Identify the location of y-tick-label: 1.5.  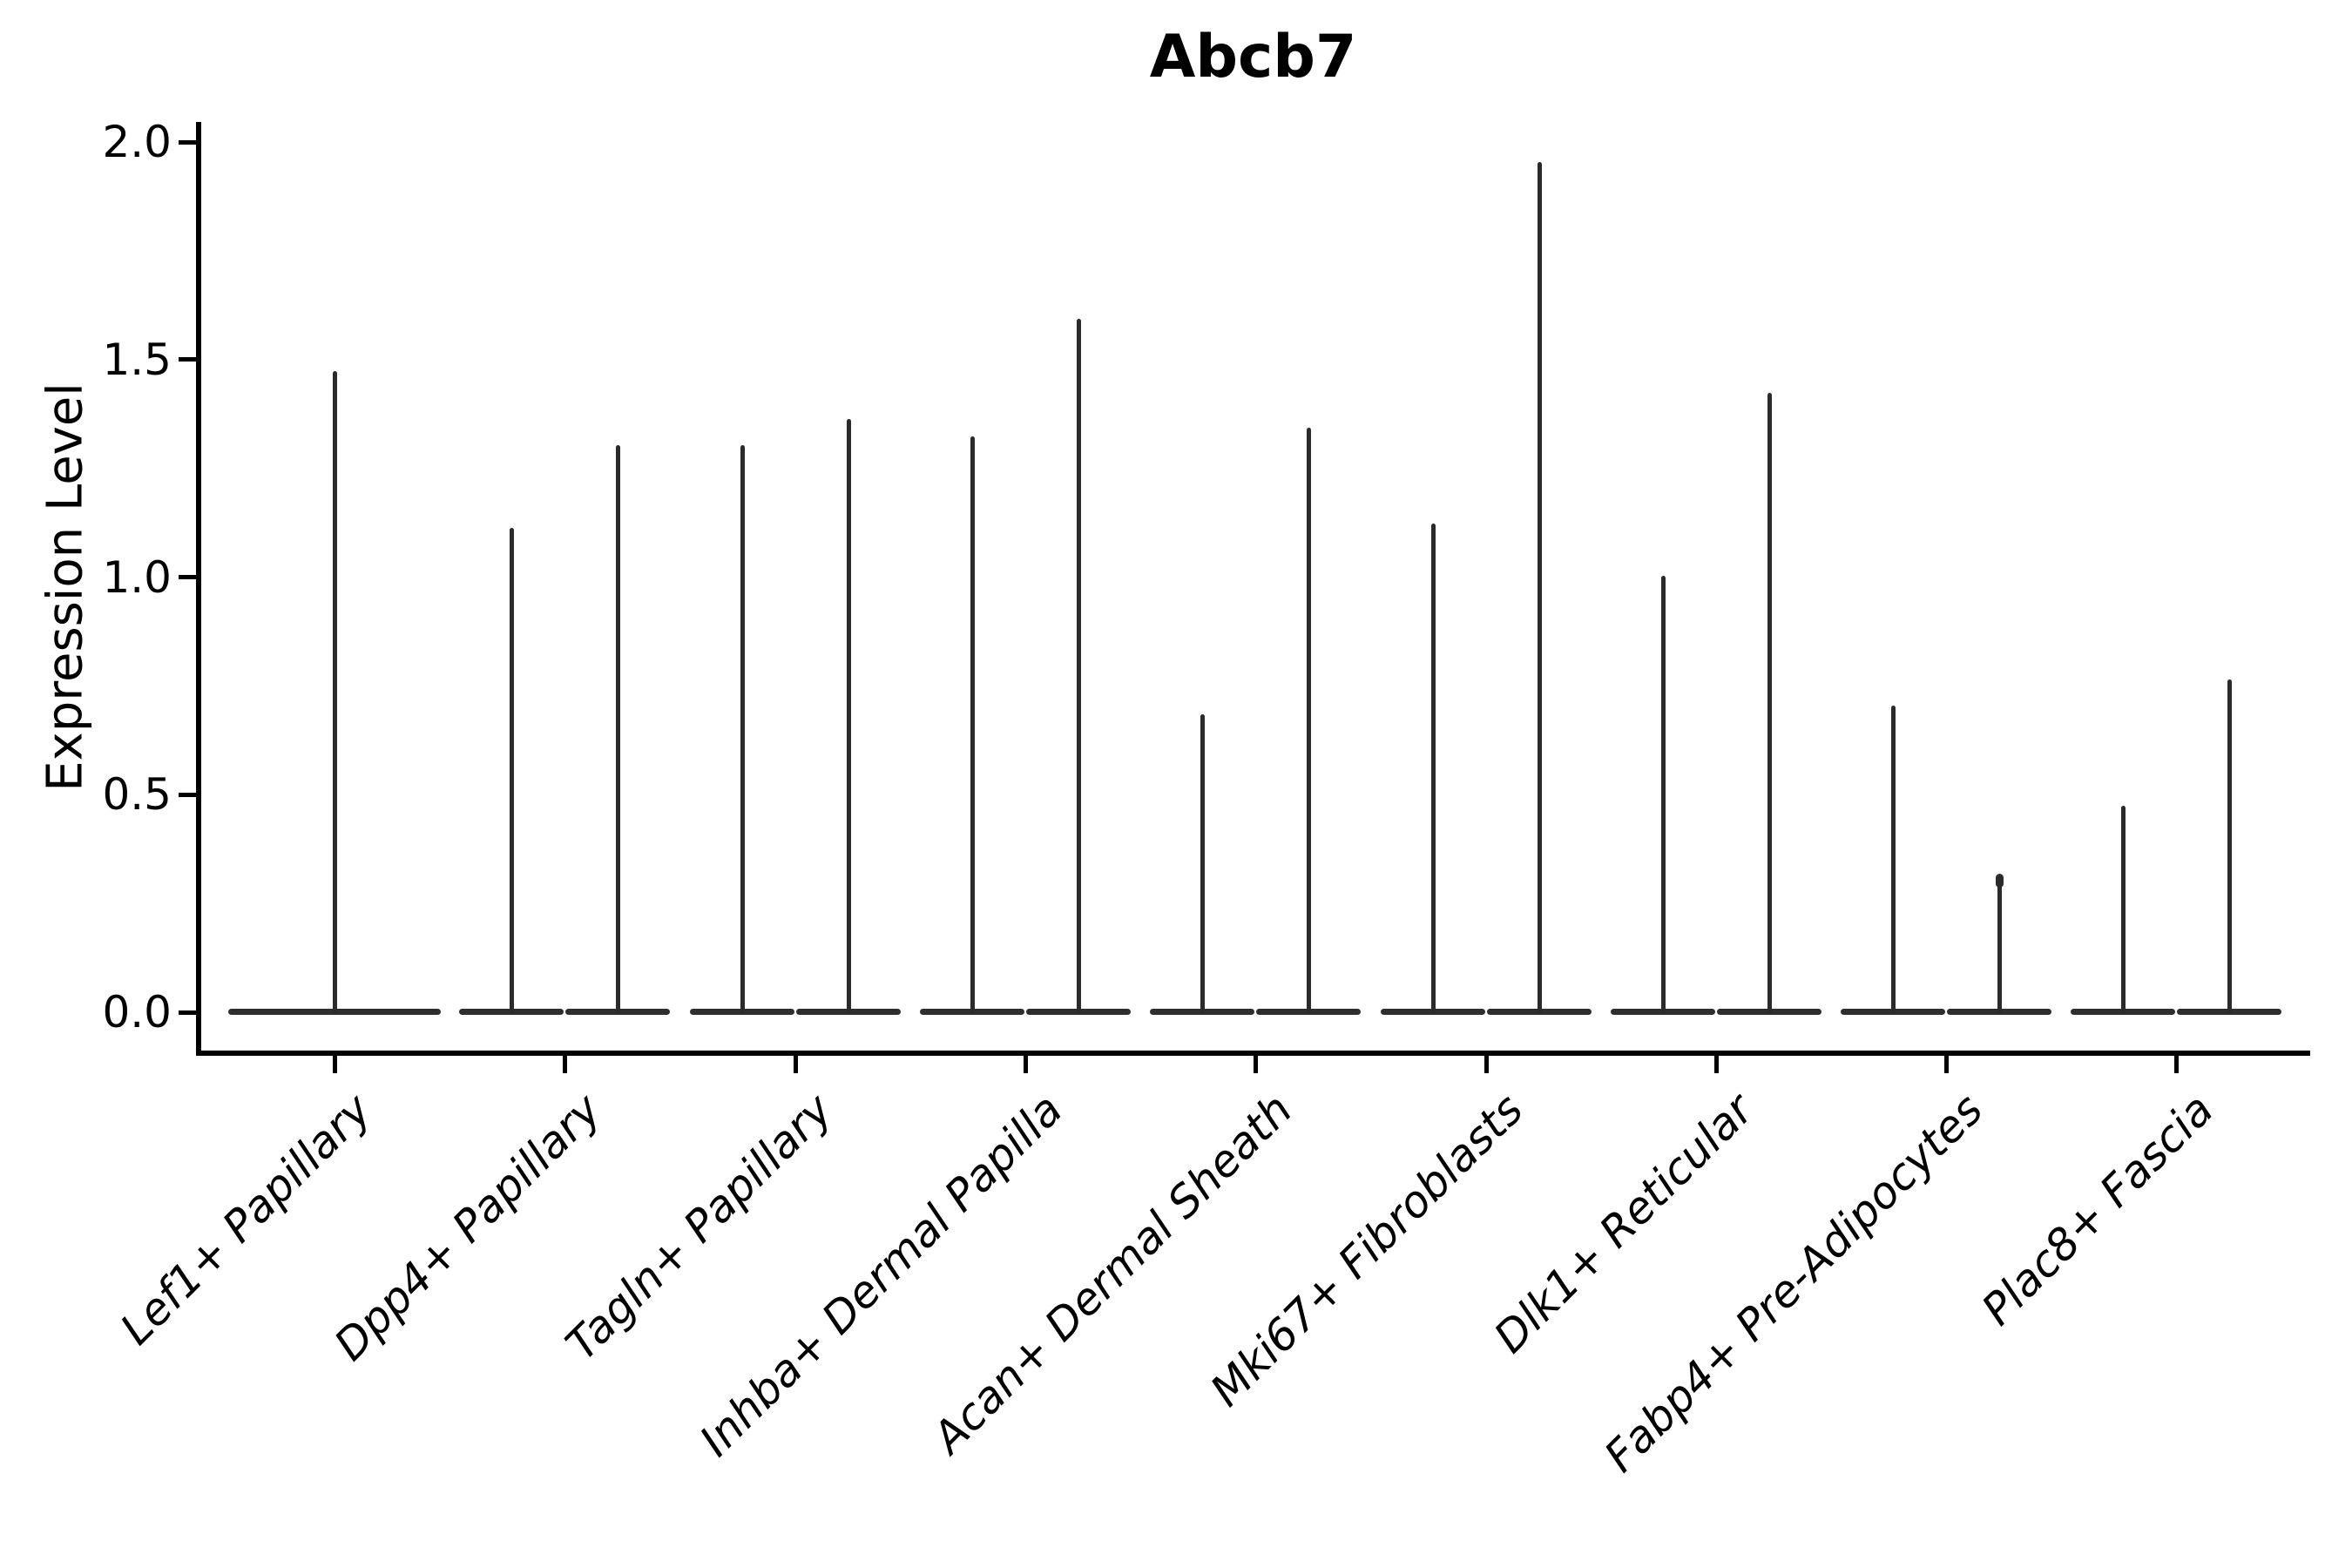
(137, 359).